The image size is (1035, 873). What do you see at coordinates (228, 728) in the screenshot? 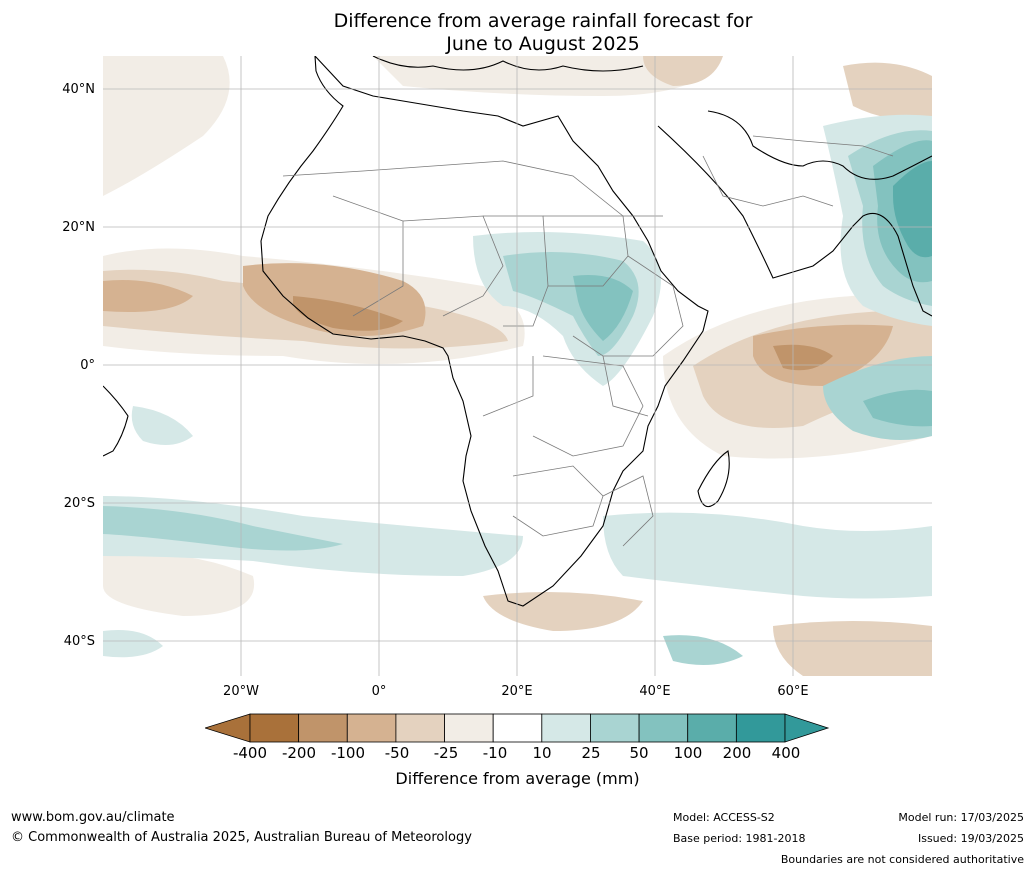
I see `colorbar-min-arrow` at bounding box center [228, 728].